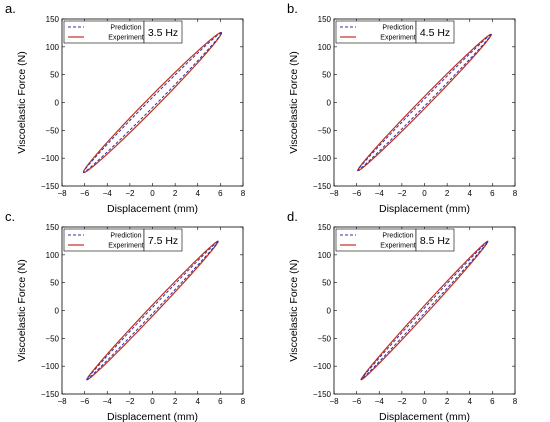 Image resolution: width=550 pixels, height=422 pixels. What do you see at coordinates (10, 216) in the screenshot?
I see `panel-label: c.` at bounding box center [10, 216].